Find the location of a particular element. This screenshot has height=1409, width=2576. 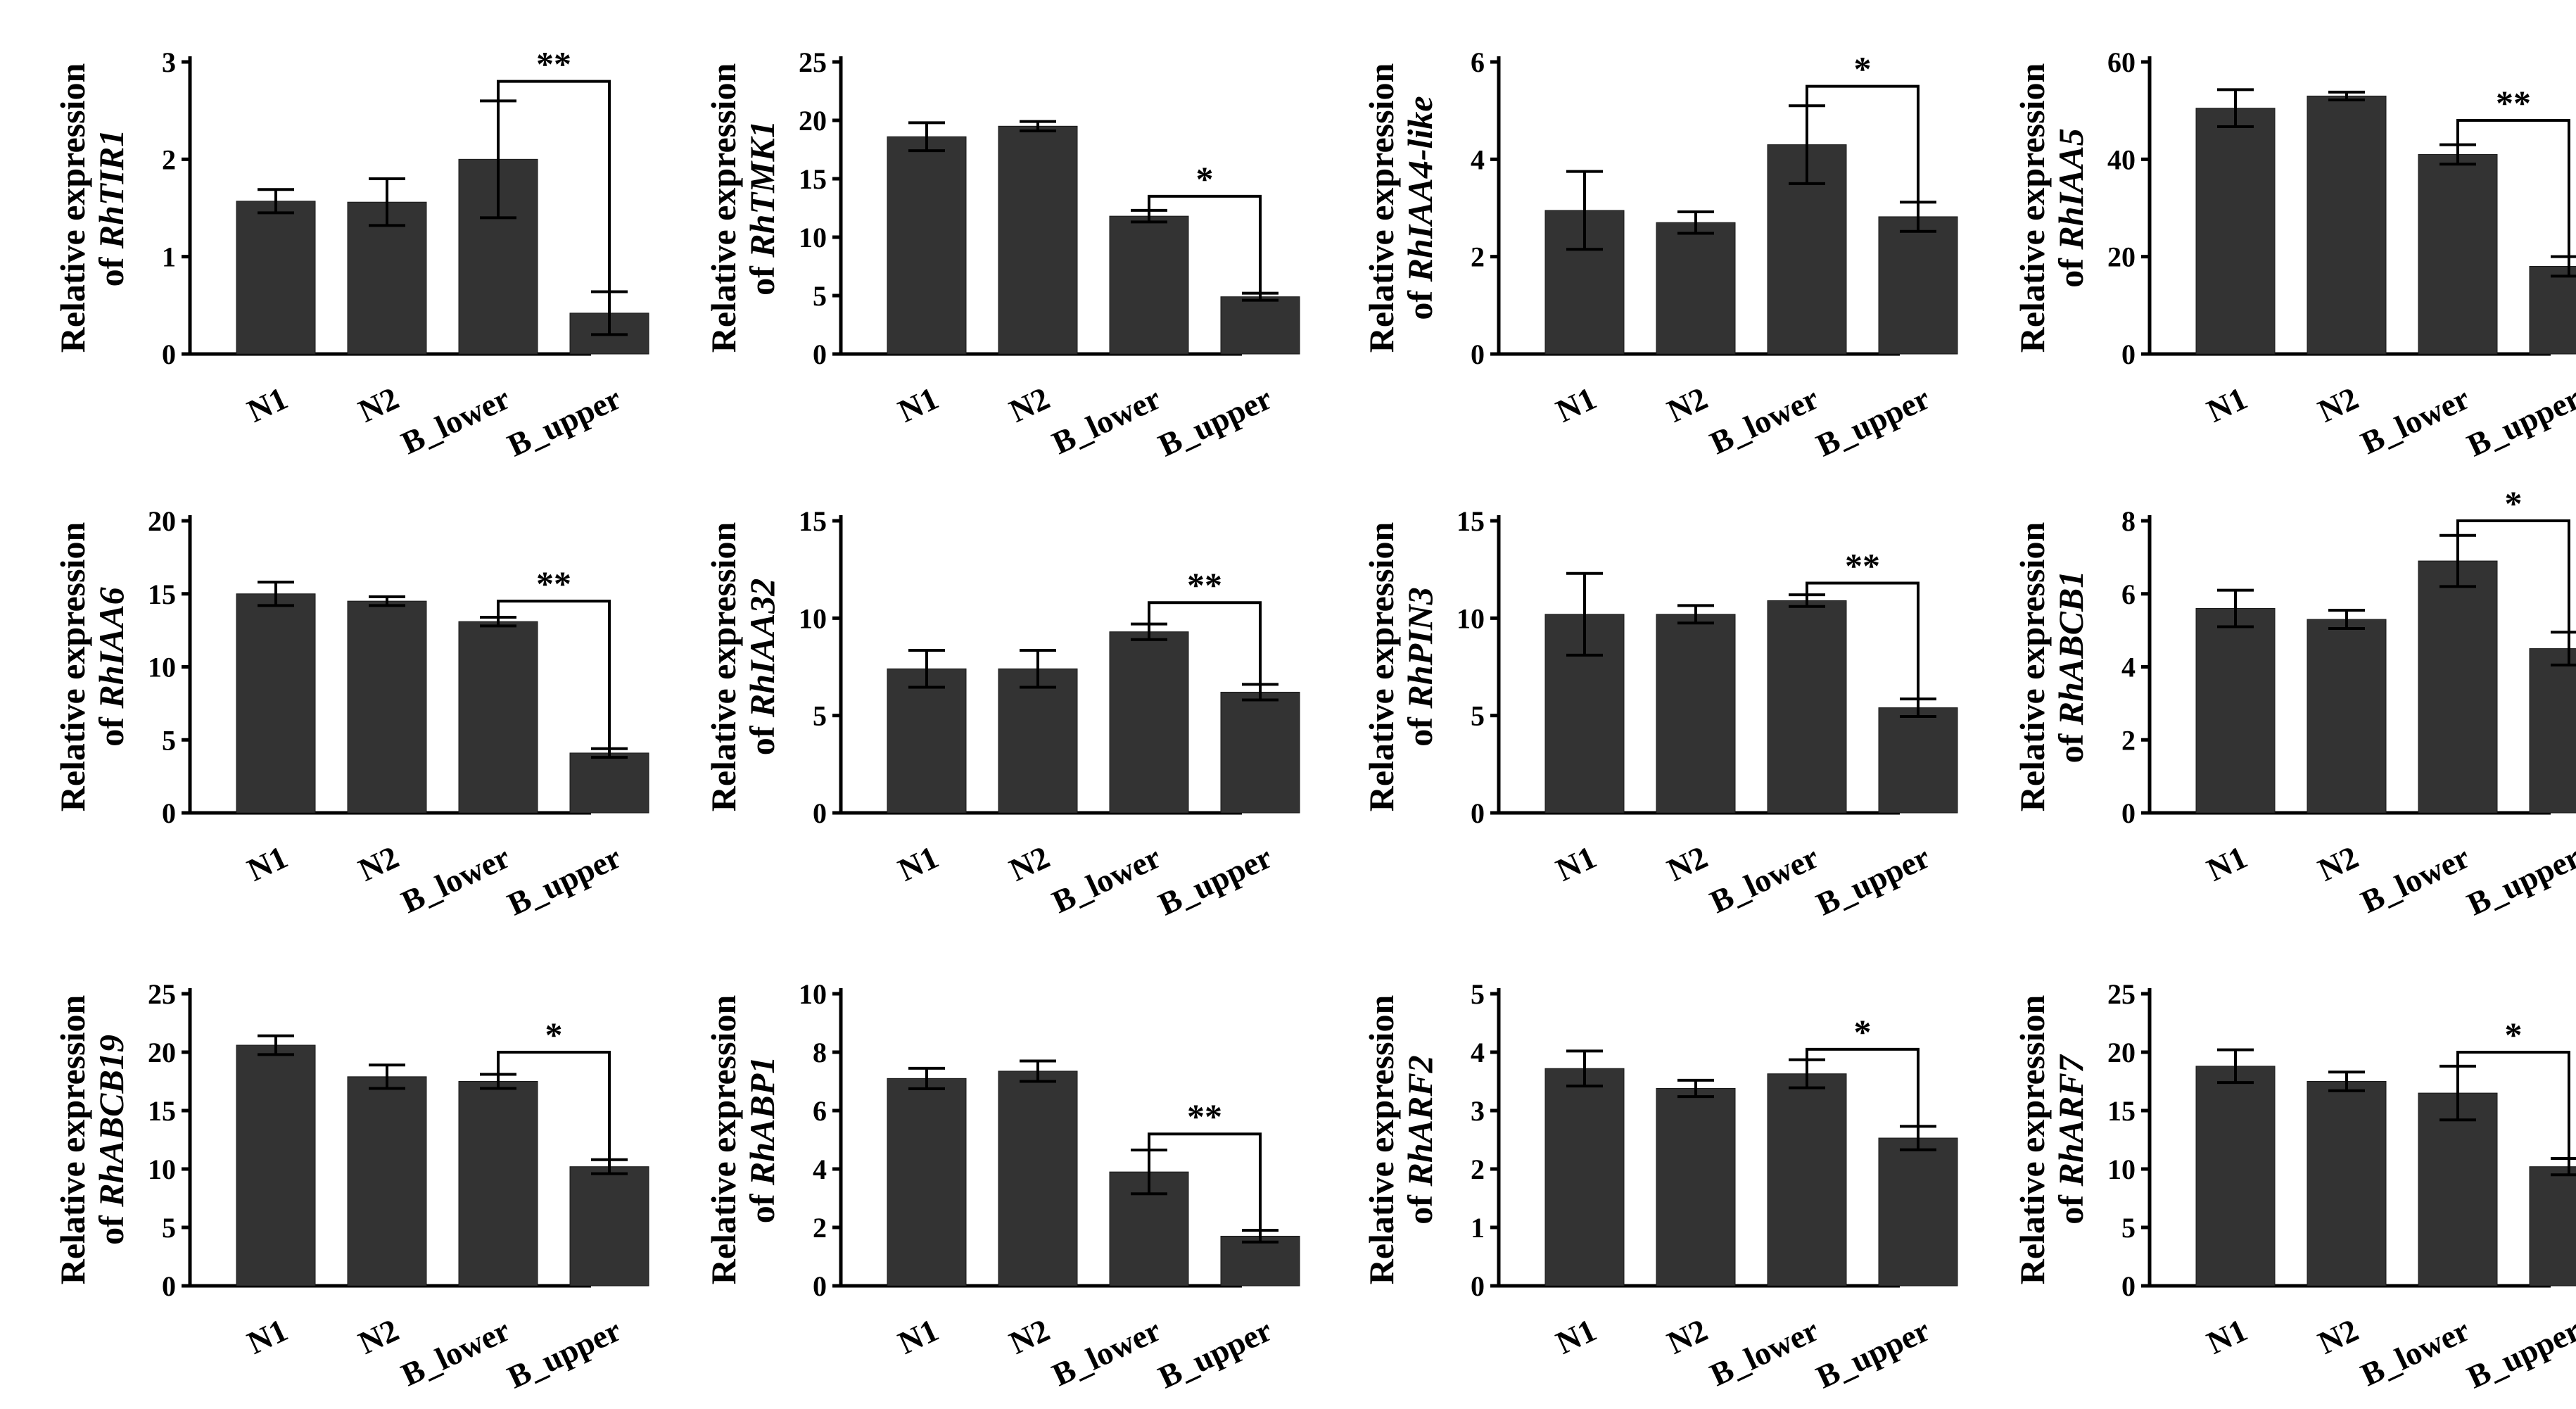

y-axis-label-line2: of RhABCB19 is located at coordinates (111, 1140).